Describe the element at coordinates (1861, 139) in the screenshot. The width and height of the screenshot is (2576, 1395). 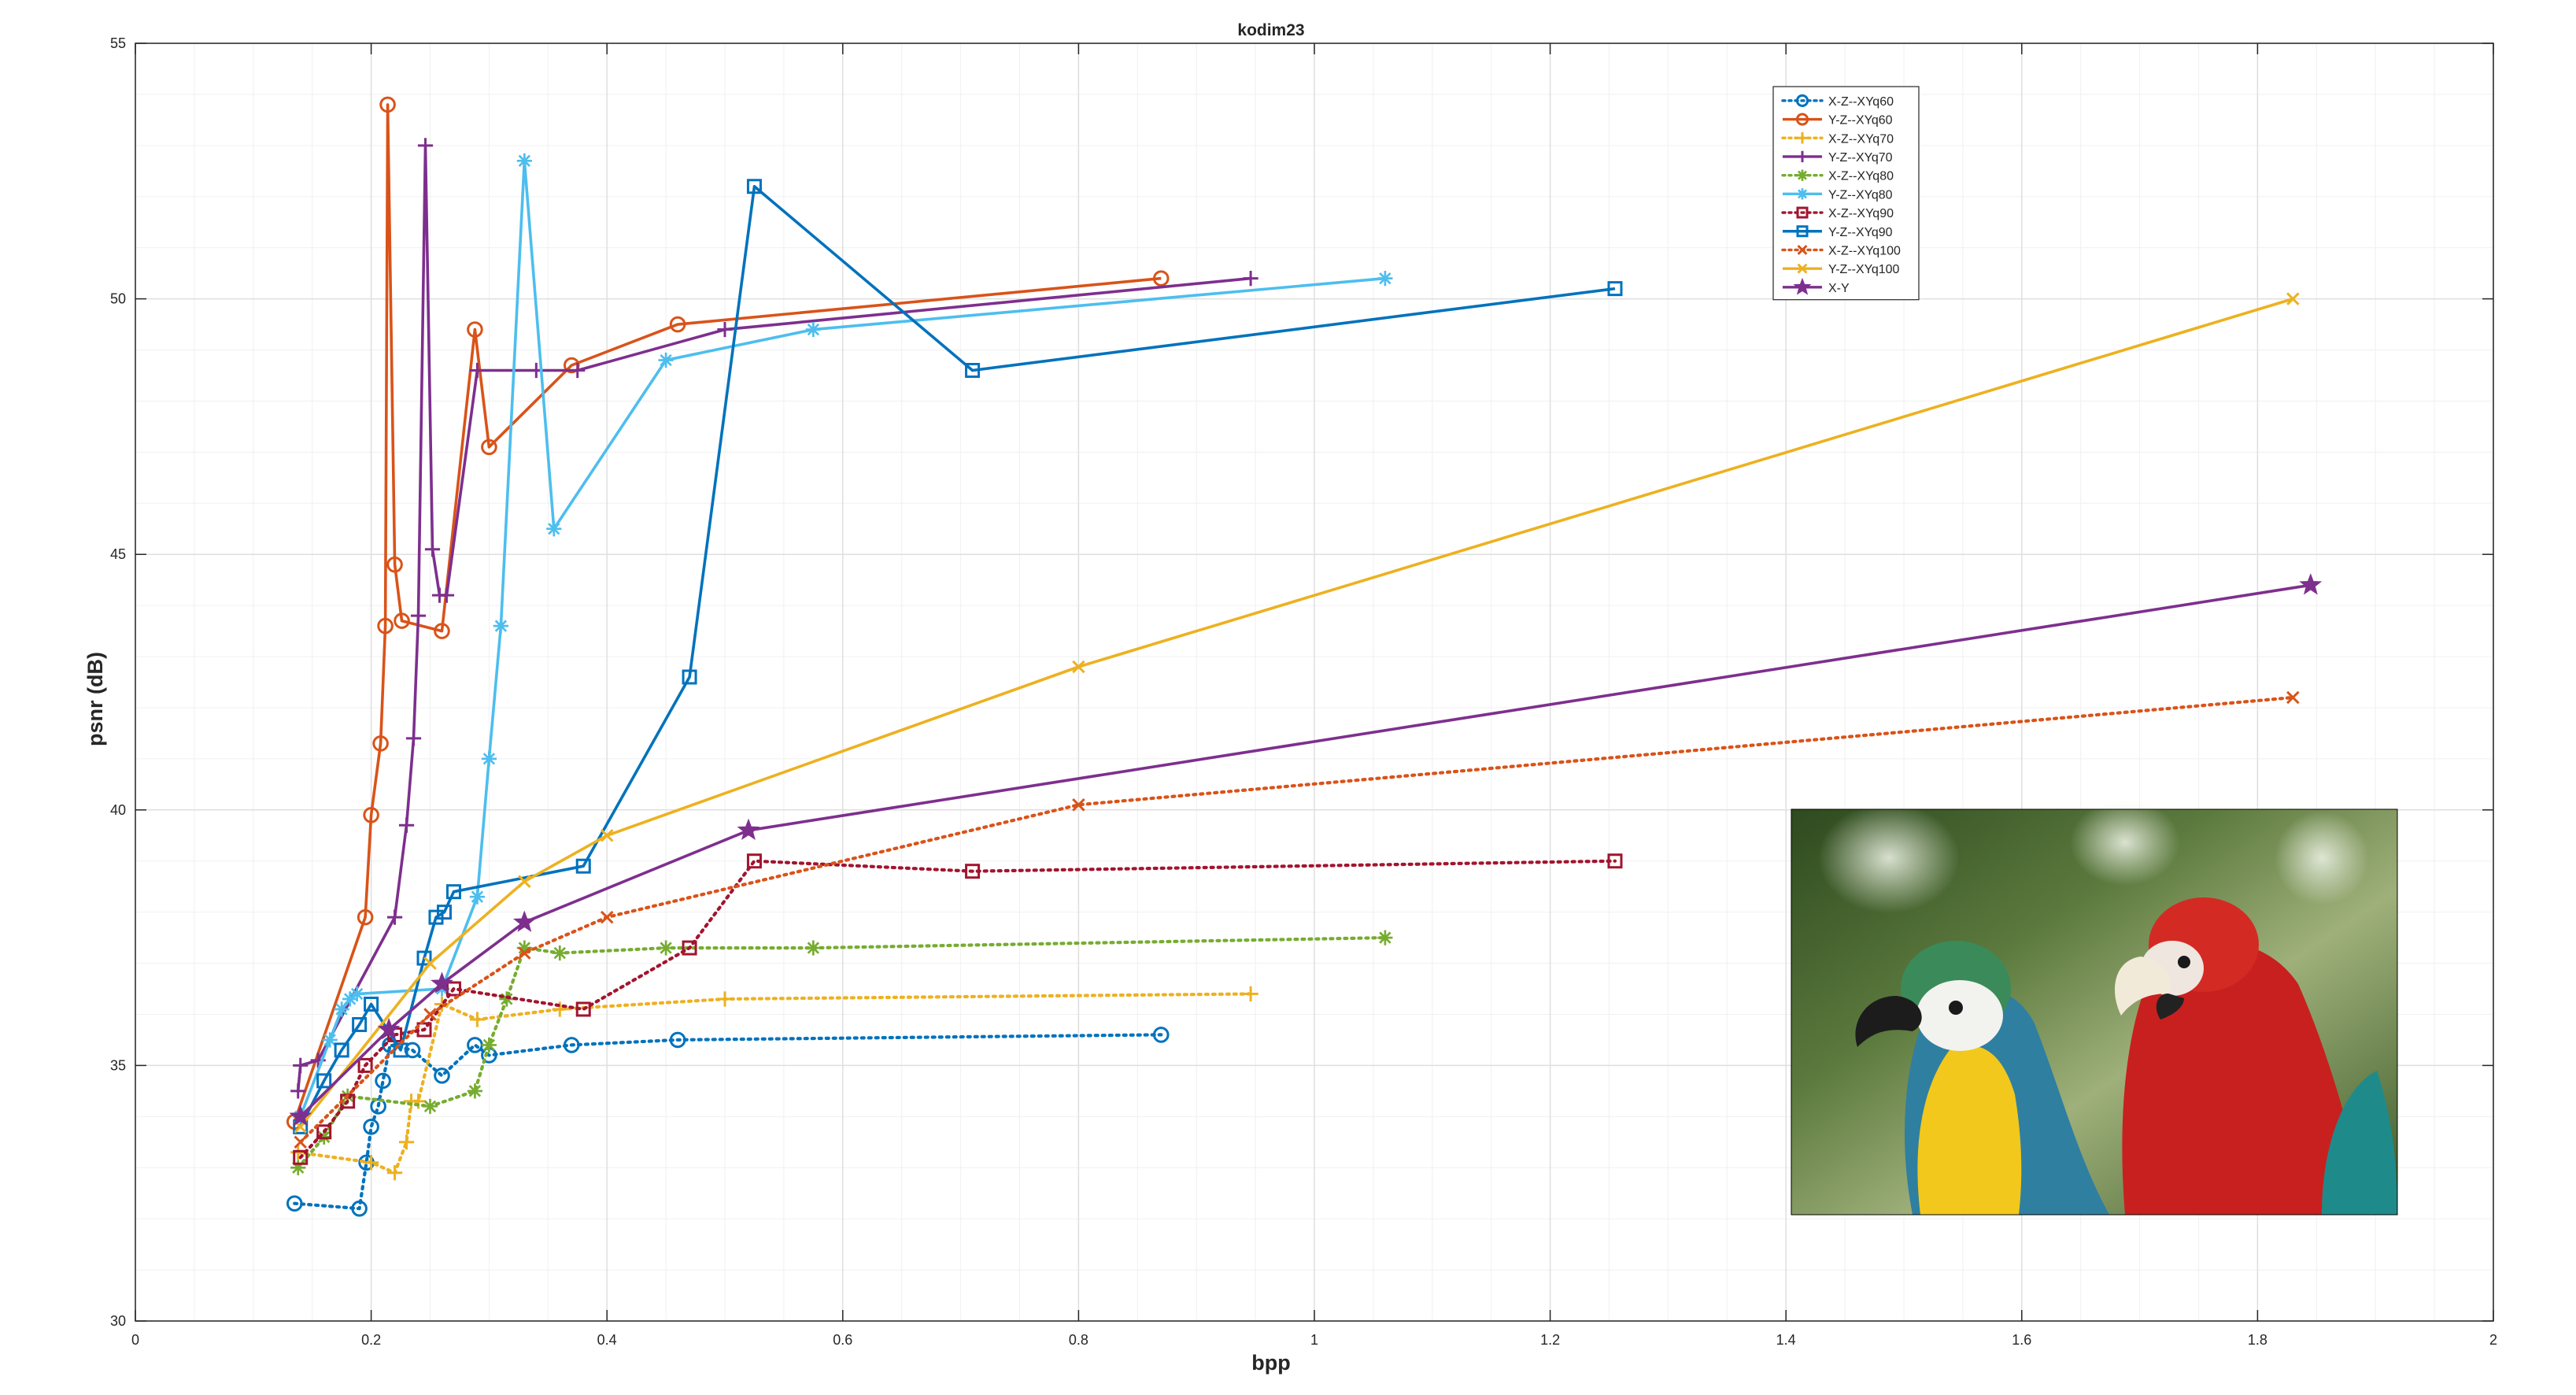
I see `legend-label: X-Z--XYq70` at that location.